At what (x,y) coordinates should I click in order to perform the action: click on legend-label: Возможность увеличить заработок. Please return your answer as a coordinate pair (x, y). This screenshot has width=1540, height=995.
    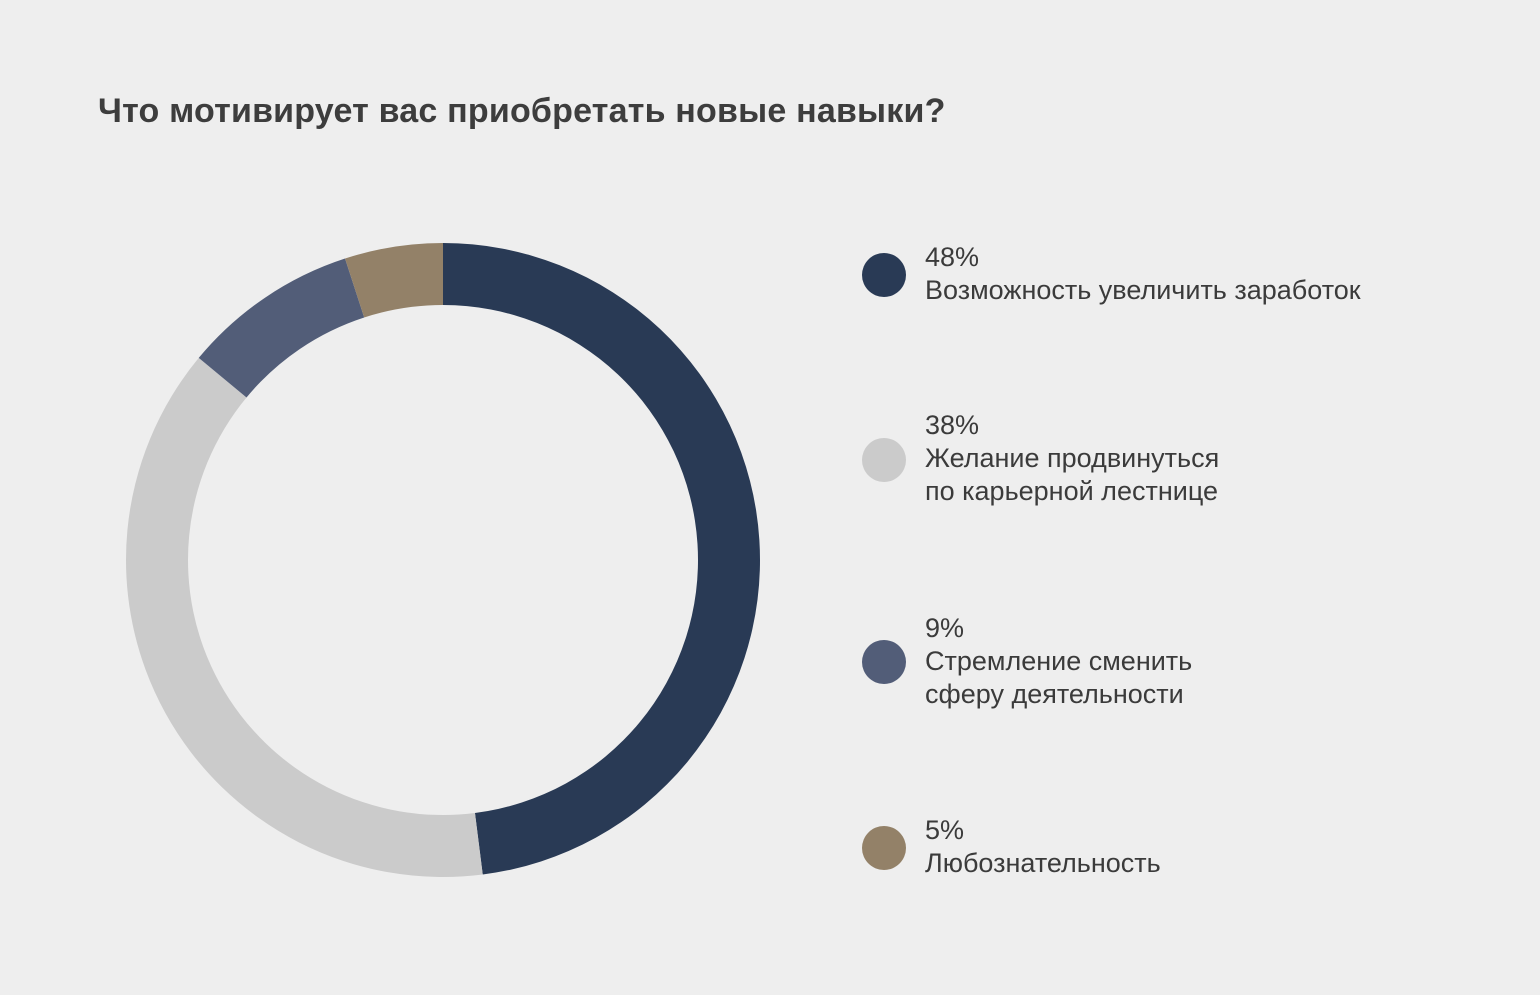
    Looking at the image, I should click on (1143, 290).